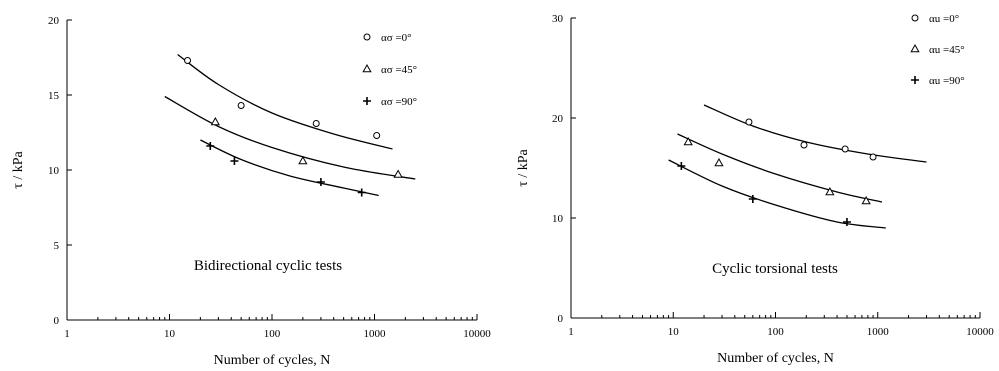 Image resolution: width=999 pixels, height=371 pixels. What do you see at coordinates (54, 96) in the screenshot?
I see `y-tick-label: 15` at bounding box center [54, 96].